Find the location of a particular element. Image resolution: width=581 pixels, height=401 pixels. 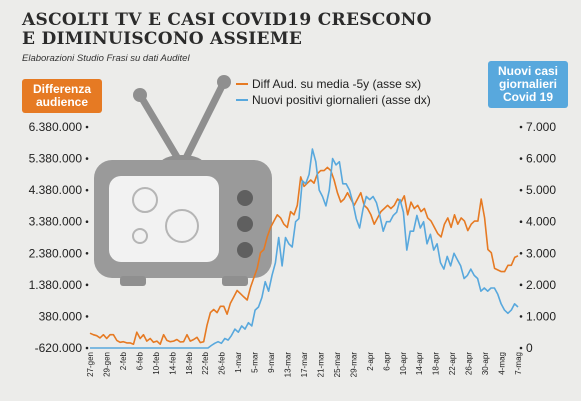

chart-title-line-2: E DIMINUISCONO ASSIEME is located at coordinates (162, 39).